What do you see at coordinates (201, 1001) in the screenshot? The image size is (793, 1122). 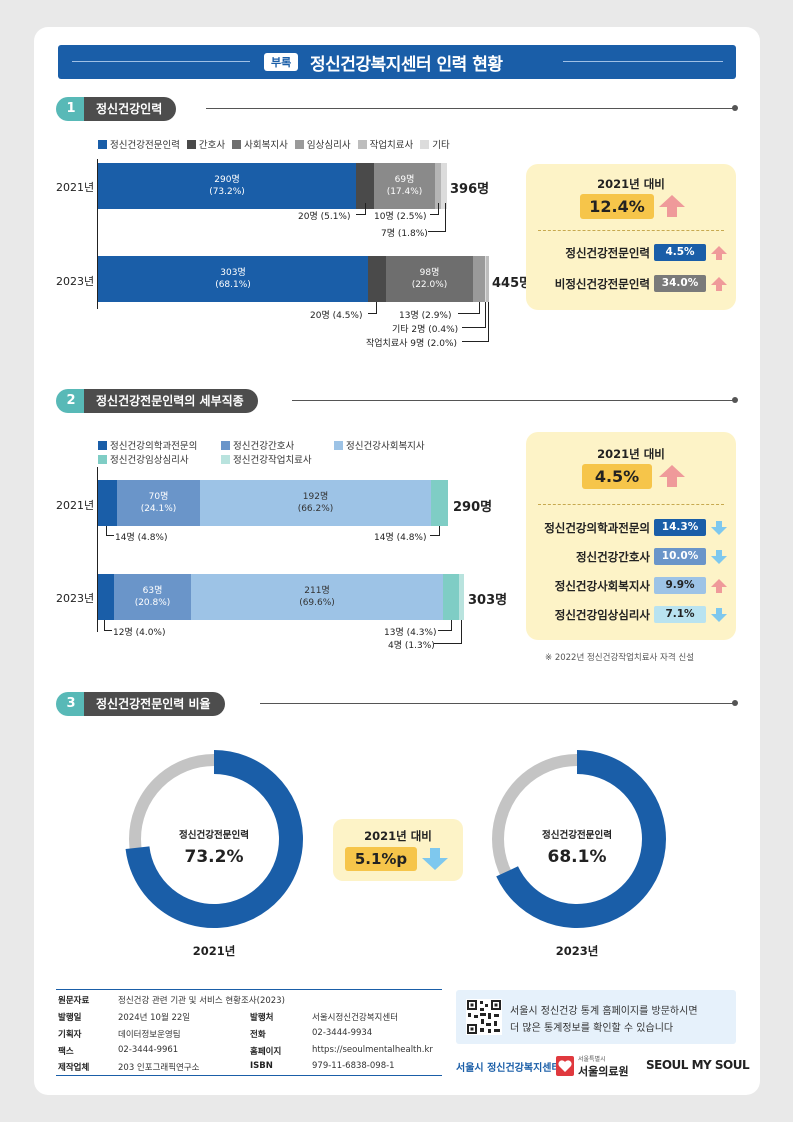 I see `footer-value: 정신건강 관련 기관 및 서비스 현황조사(2023)` at bounding box center [201, 1001].